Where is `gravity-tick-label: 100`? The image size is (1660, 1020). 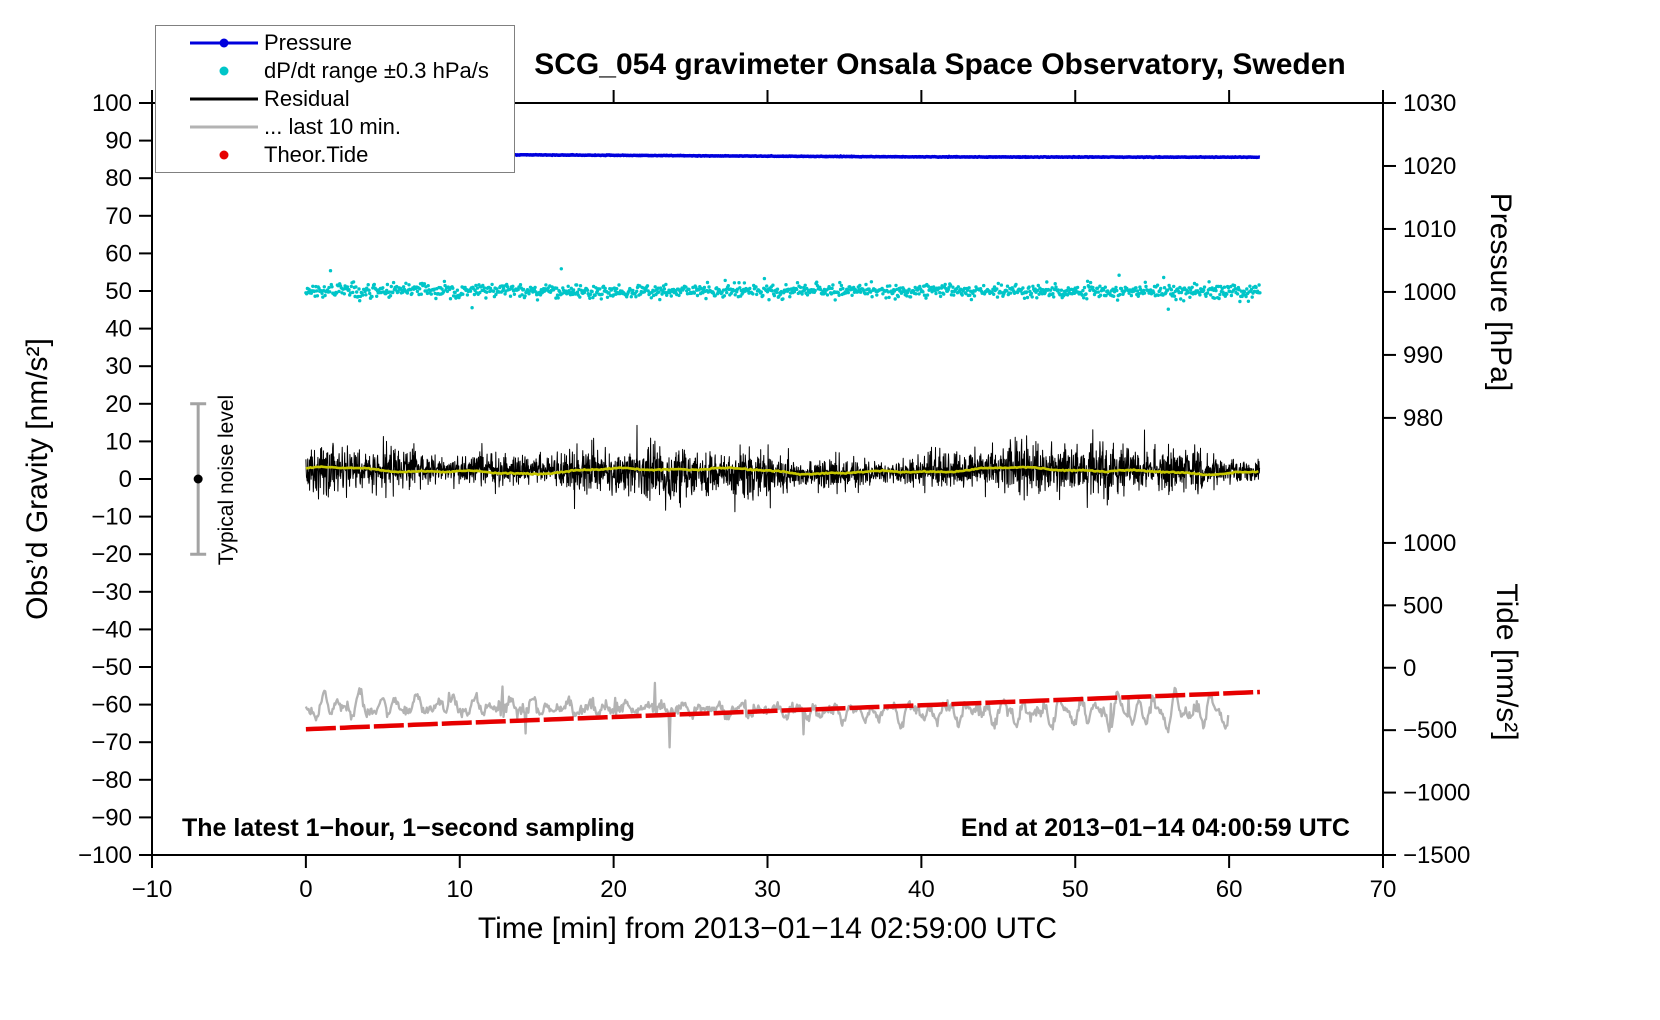
gravity-tick-label: 100 is located at coordinates (112, 103).